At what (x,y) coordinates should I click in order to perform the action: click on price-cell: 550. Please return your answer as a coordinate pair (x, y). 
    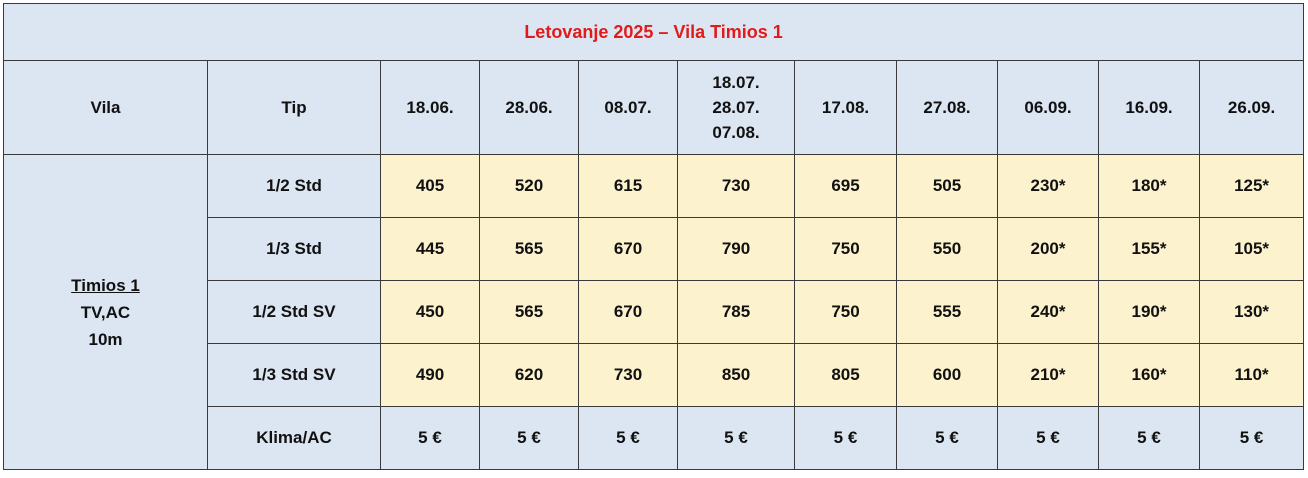
    Looking at the image, I should click on (947, 249).